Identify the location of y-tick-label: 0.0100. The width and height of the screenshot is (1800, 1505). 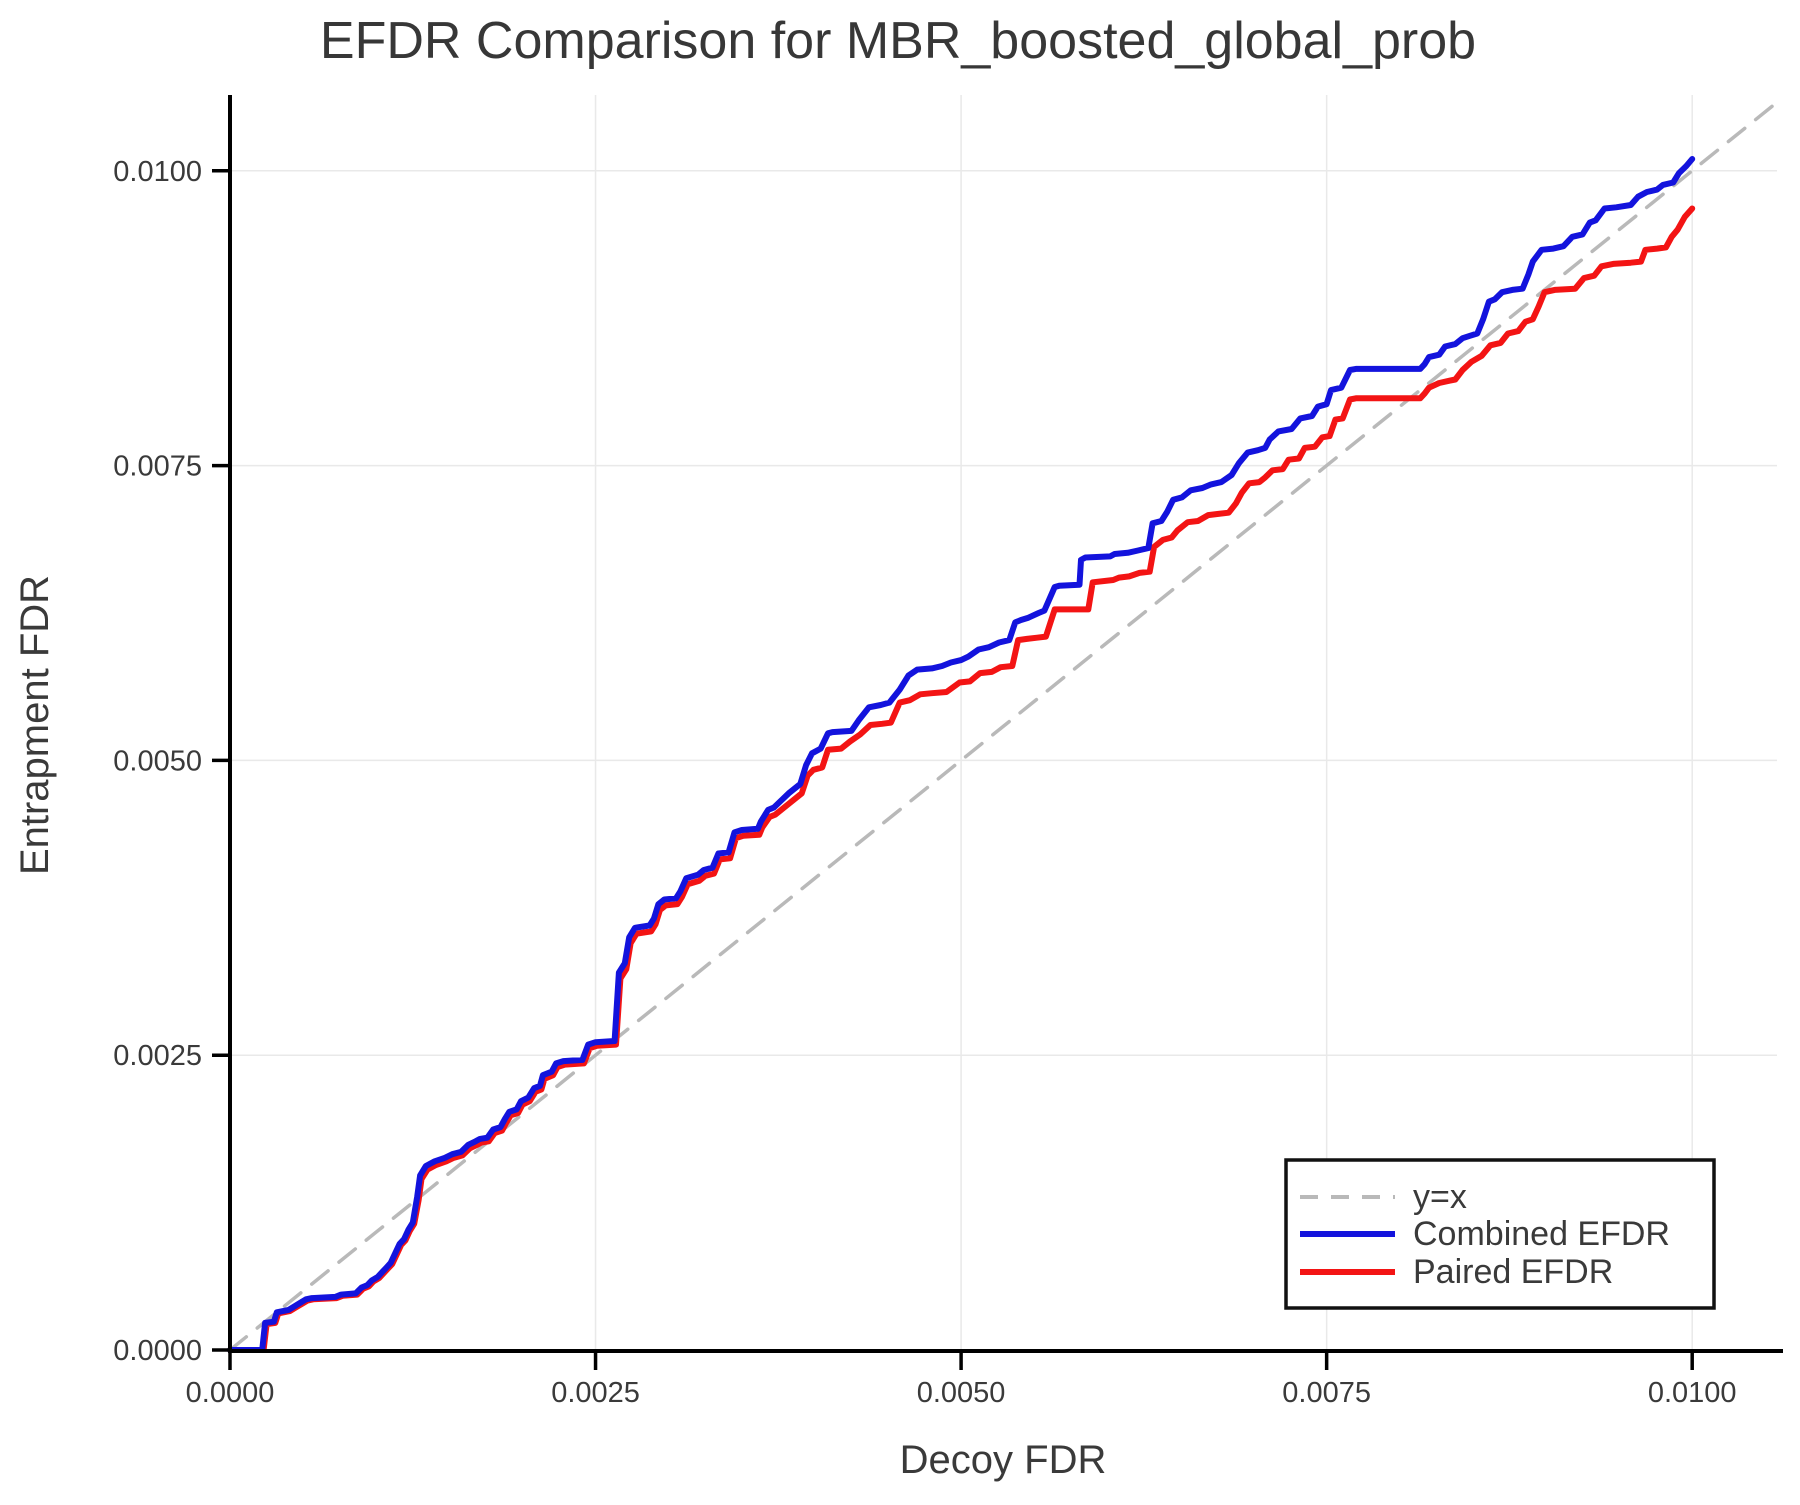
(157, 172).